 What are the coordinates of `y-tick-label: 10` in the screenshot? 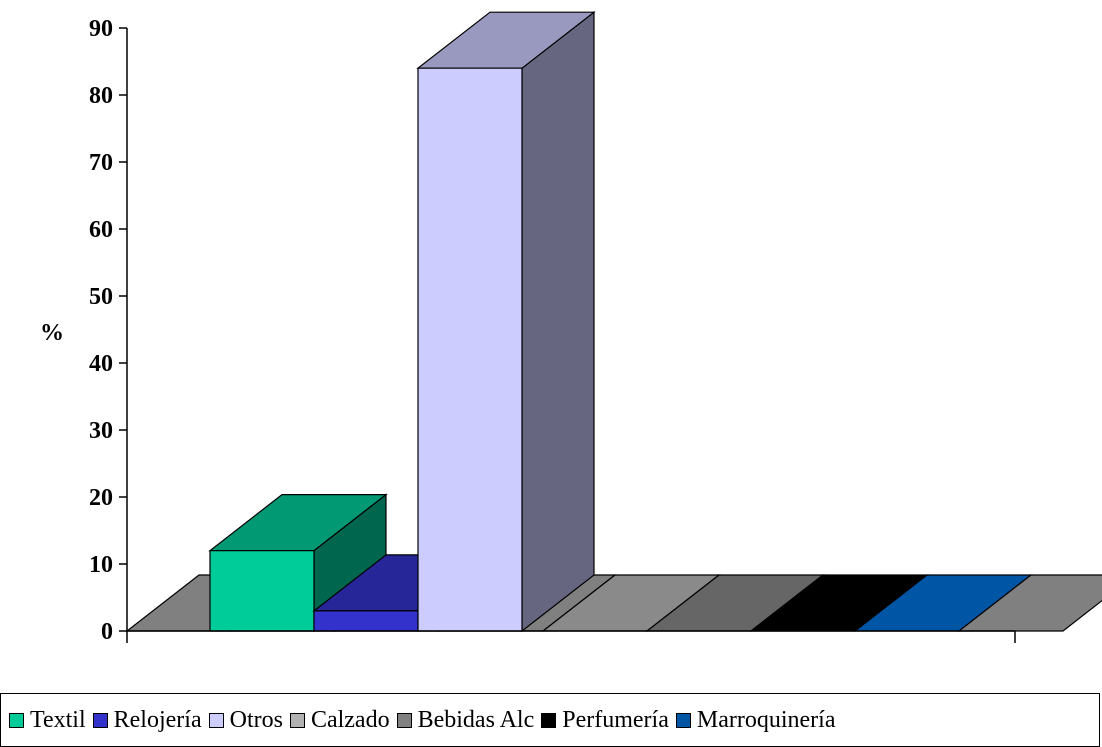 It's located at (101, 565).